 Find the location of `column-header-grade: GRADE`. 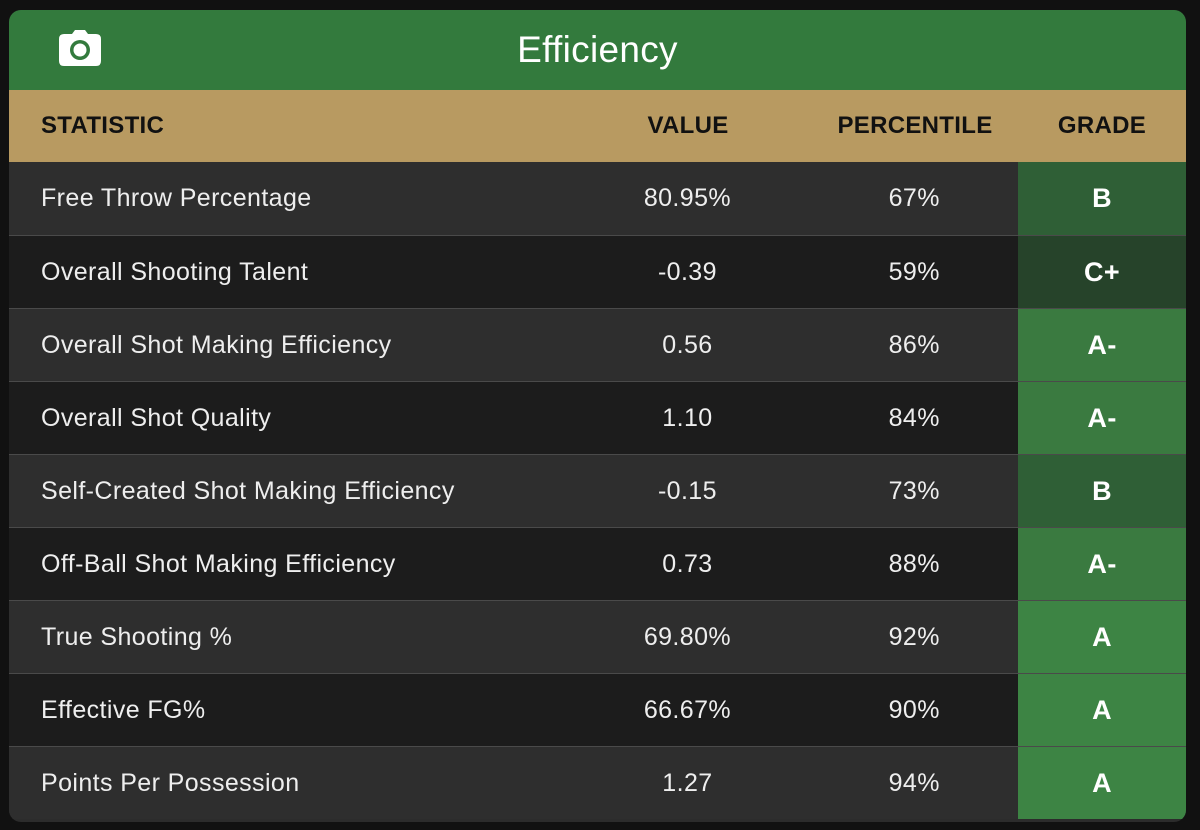

column-header-grade: GRADE is located at coordinates (1102, 125).